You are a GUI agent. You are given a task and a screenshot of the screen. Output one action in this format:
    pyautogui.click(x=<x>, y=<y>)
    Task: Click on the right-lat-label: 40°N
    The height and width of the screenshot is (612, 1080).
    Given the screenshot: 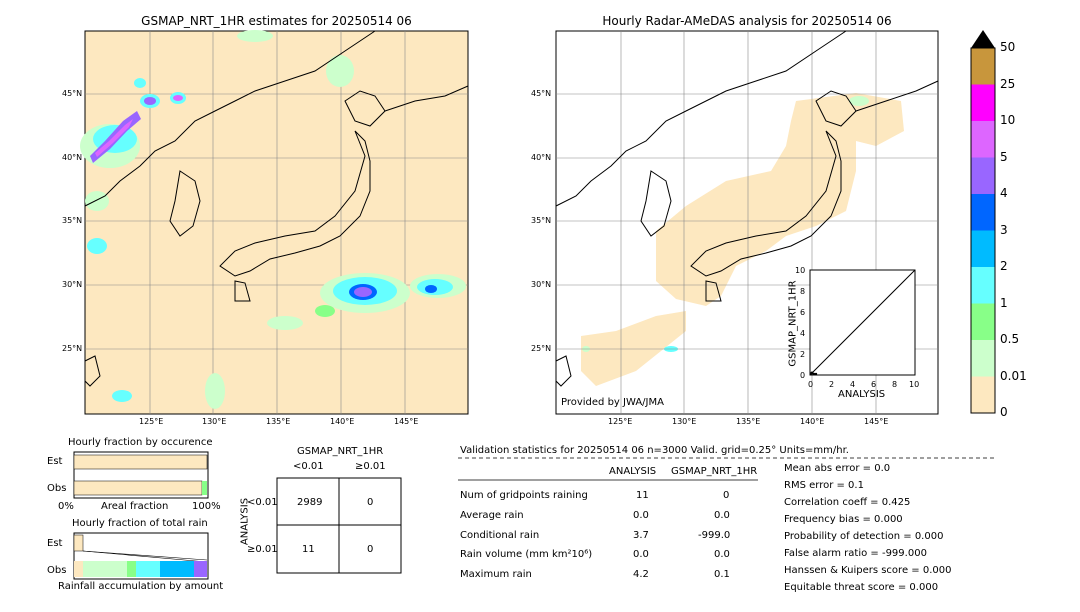 What is the action you would take?
    pyautogui.click(x=541, y=157)
    